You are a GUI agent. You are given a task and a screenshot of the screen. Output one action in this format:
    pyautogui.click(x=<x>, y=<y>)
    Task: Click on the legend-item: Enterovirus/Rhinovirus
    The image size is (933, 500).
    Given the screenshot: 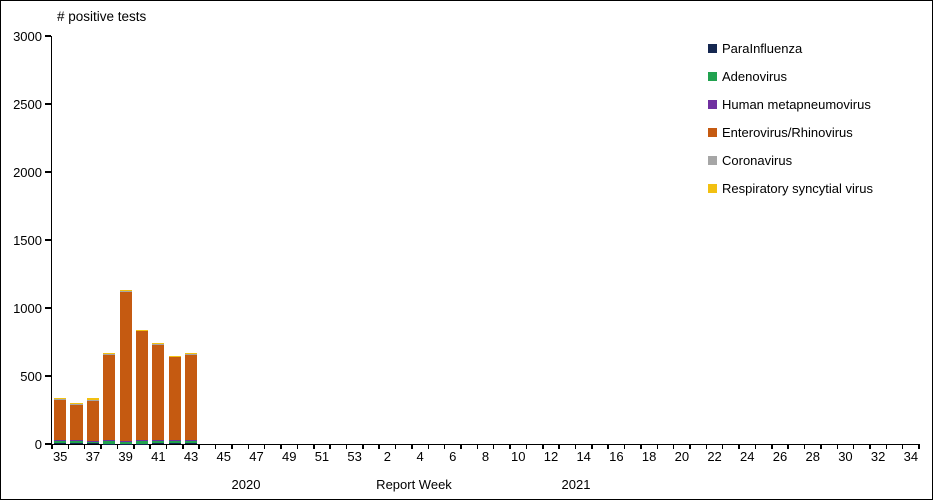 What is the action you would take?
    pyautogui.click(x=790, y=132)
    